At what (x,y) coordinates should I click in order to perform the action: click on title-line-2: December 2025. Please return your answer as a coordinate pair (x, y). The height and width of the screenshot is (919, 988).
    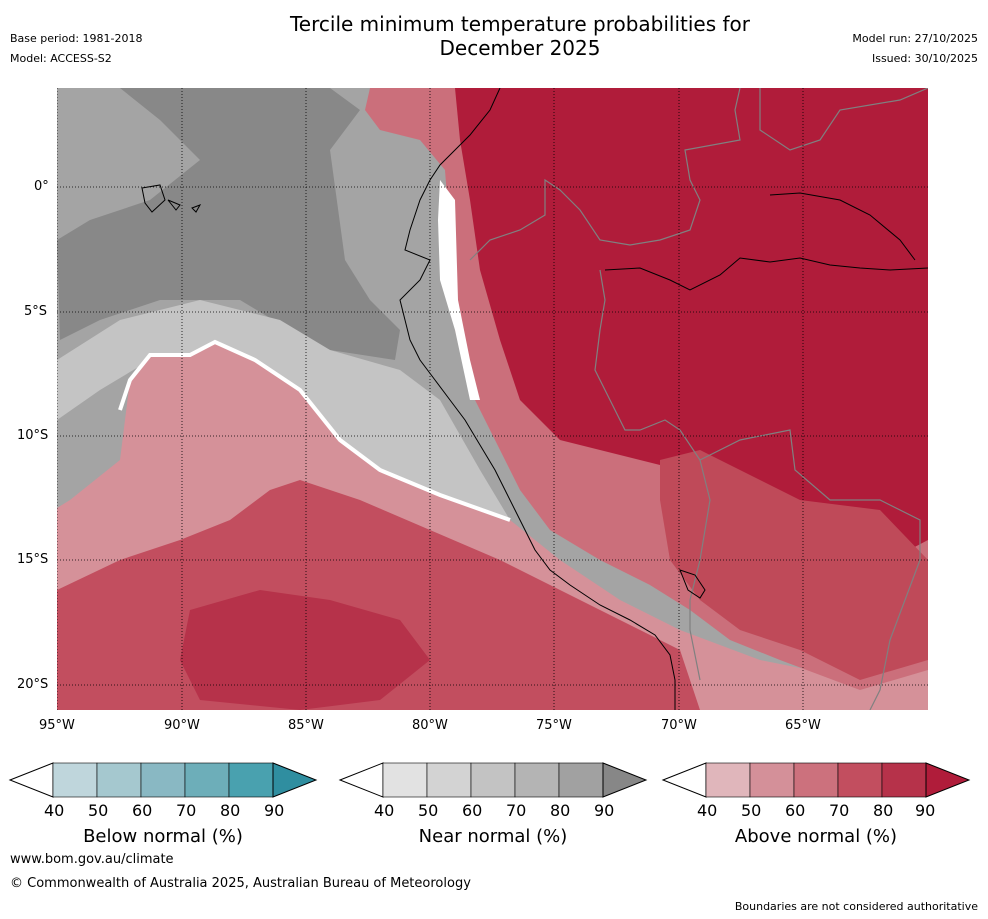
    Looking at the image, I should click on (520, 48).